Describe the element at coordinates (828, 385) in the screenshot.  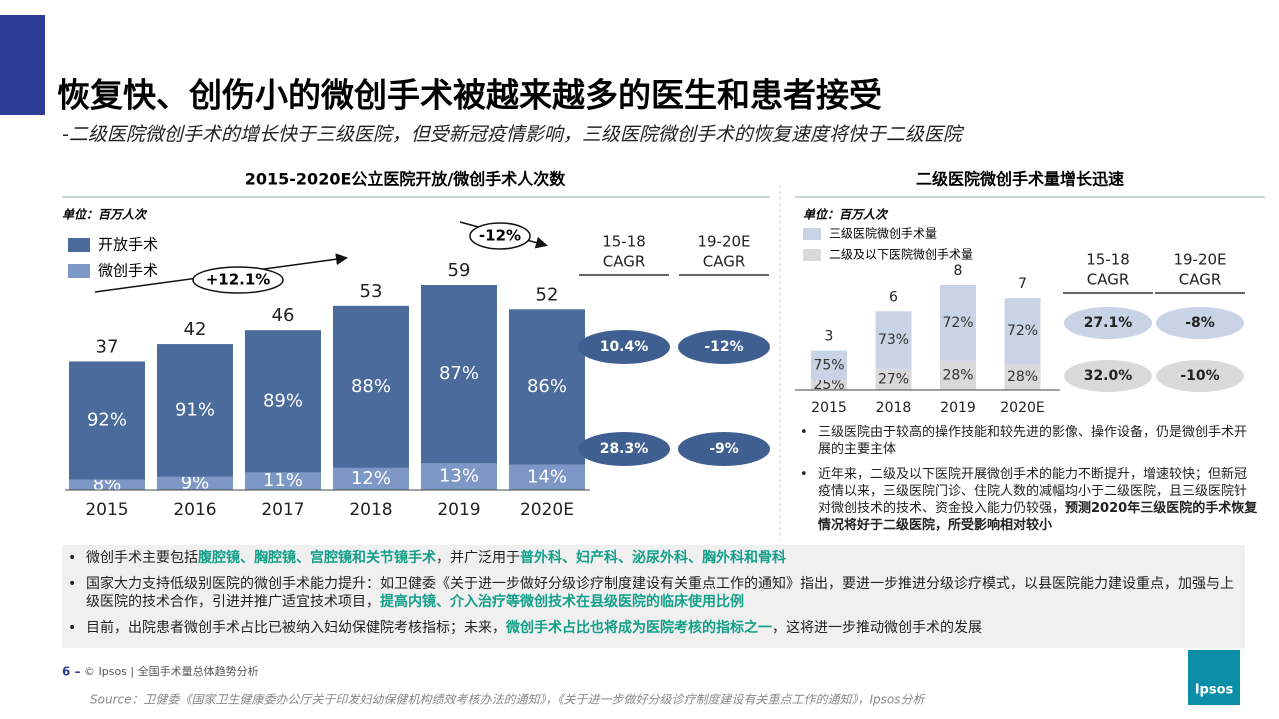
I see `segment-label: 25%` at that location.